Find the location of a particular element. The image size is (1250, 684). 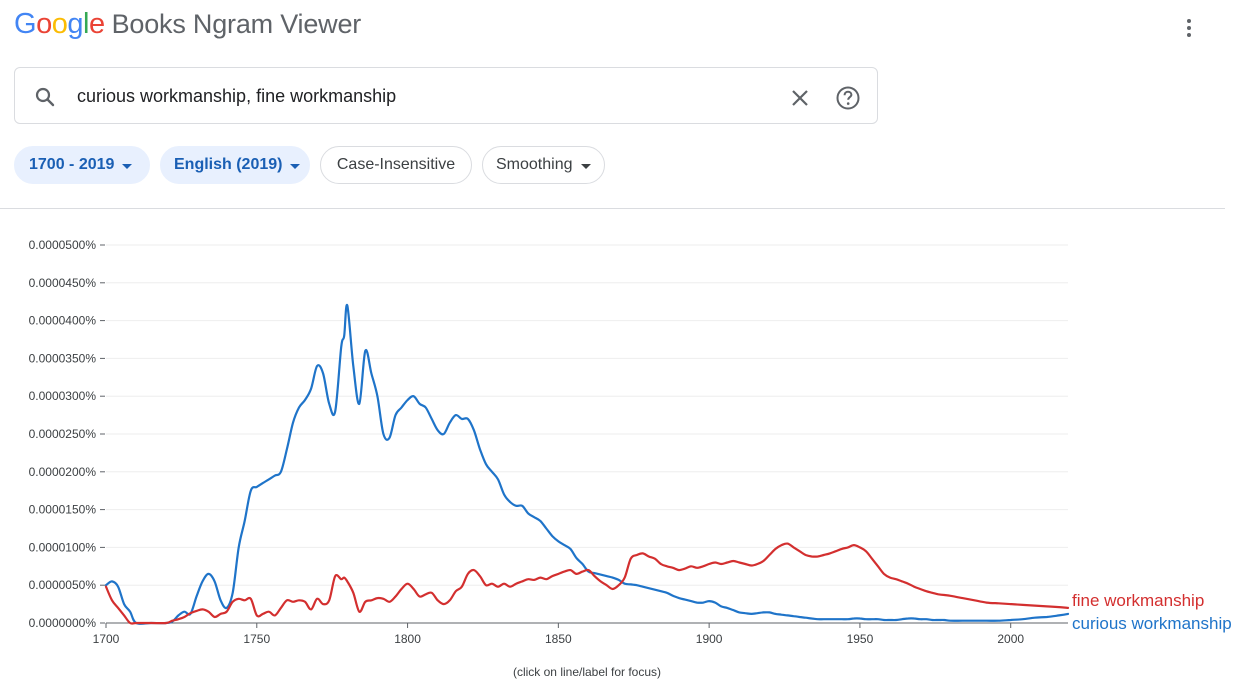

y-tick-label: 0.0000450% is located at coordinates (63, 283).